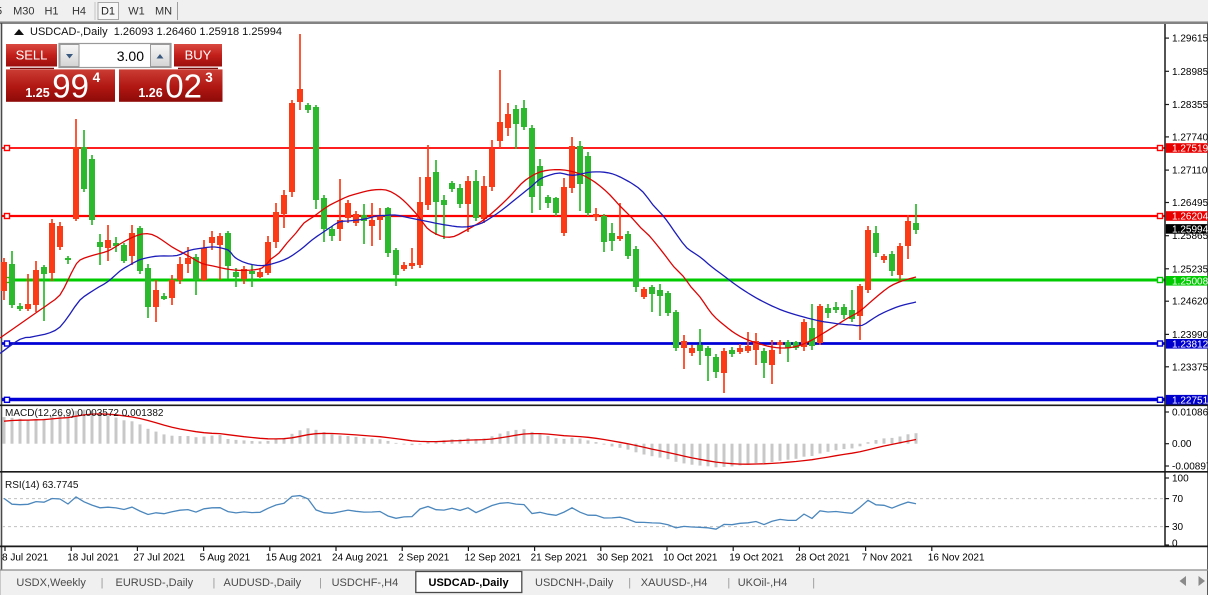 This screenshot has width=1208, height=595. Describe the element at coordinates (1190, 39) in the screenshot. I see `svg-text: 1.29615` at that location.